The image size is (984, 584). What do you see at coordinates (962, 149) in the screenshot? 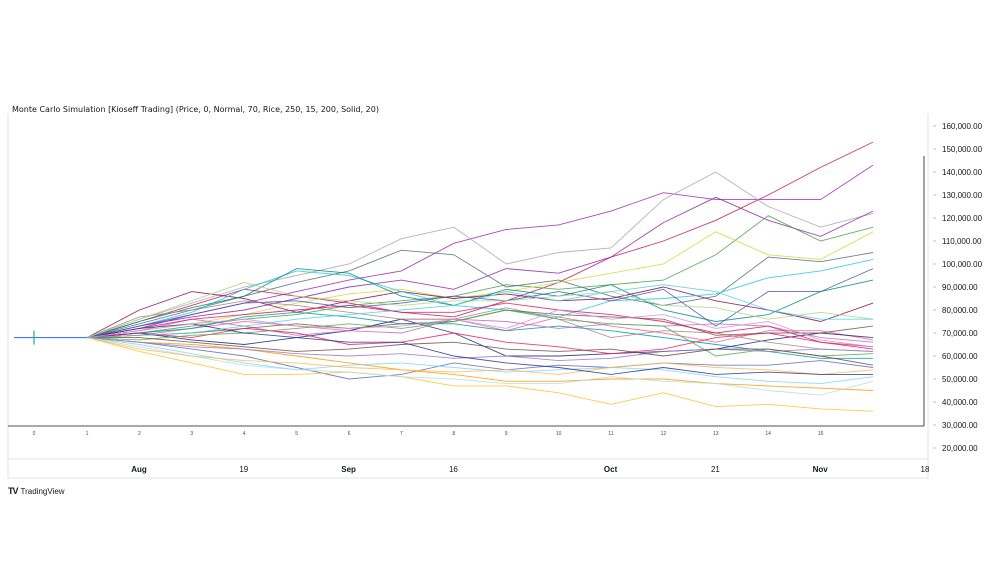
I see `y-tick-label: 150,000.00` at bounding box center [962, 149].